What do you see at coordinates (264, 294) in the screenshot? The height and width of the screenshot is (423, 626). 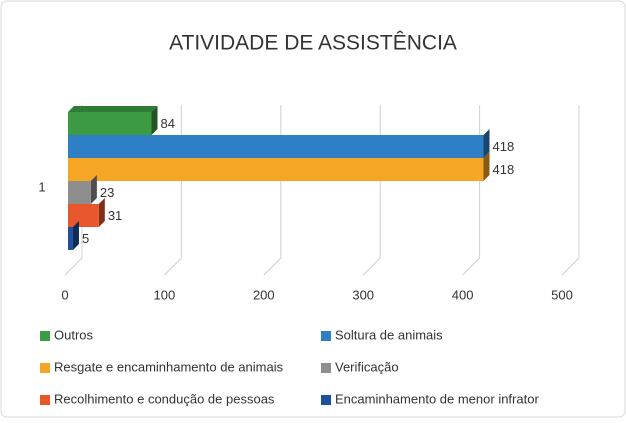 I see `x-tick-label: 200` at bounding box center [264, 294].